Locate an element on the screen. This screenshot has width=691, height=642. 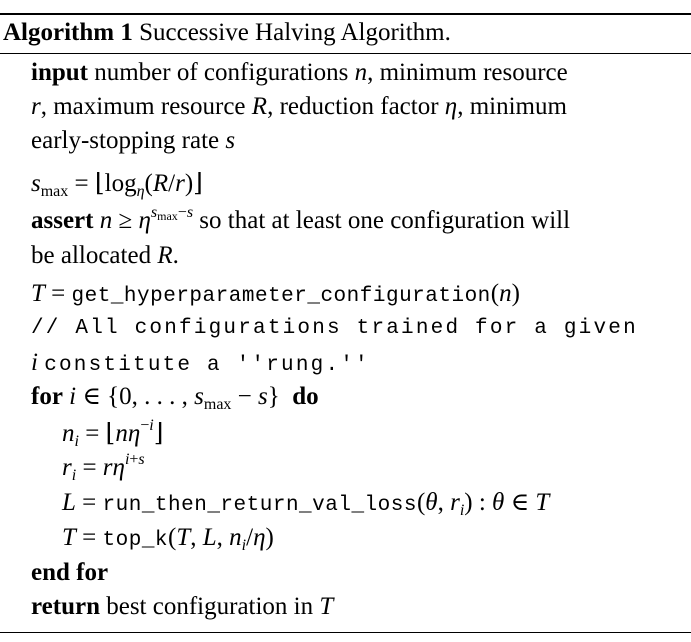
bottom-rule is located at coordinates (345, 632).